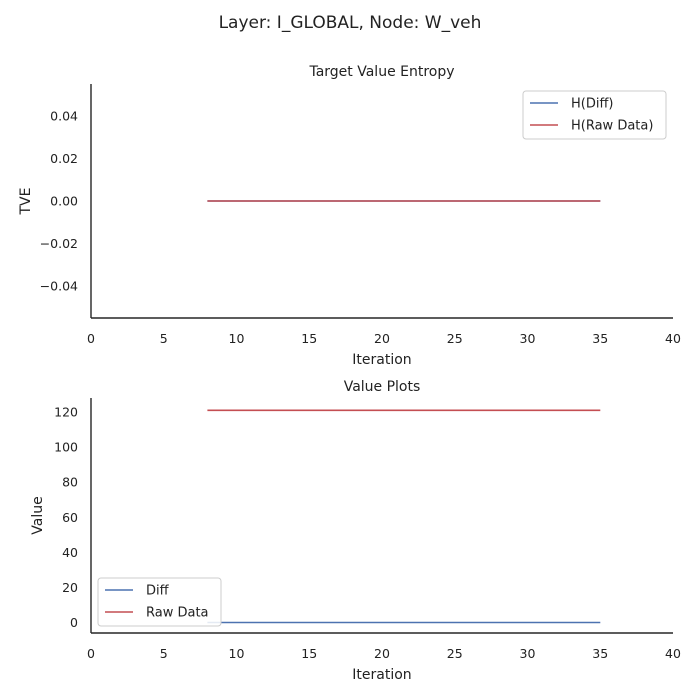 The image size is (700, 700). Describe the element at coordinates (70, 587) in the screenshot. I see `value-y-tick-label: 20` at that location.